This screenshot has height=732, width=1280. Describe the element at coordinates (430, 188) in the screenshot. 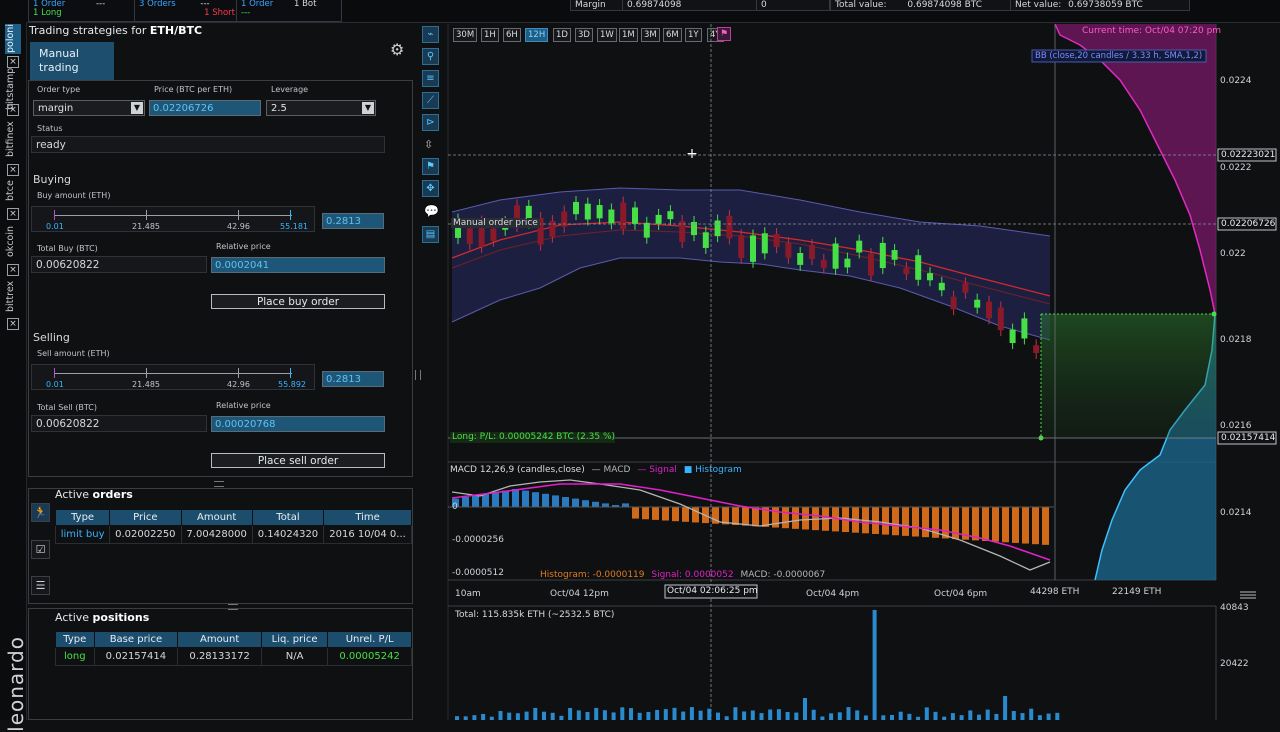

I see `move-tool-icon: ✥` at that location.